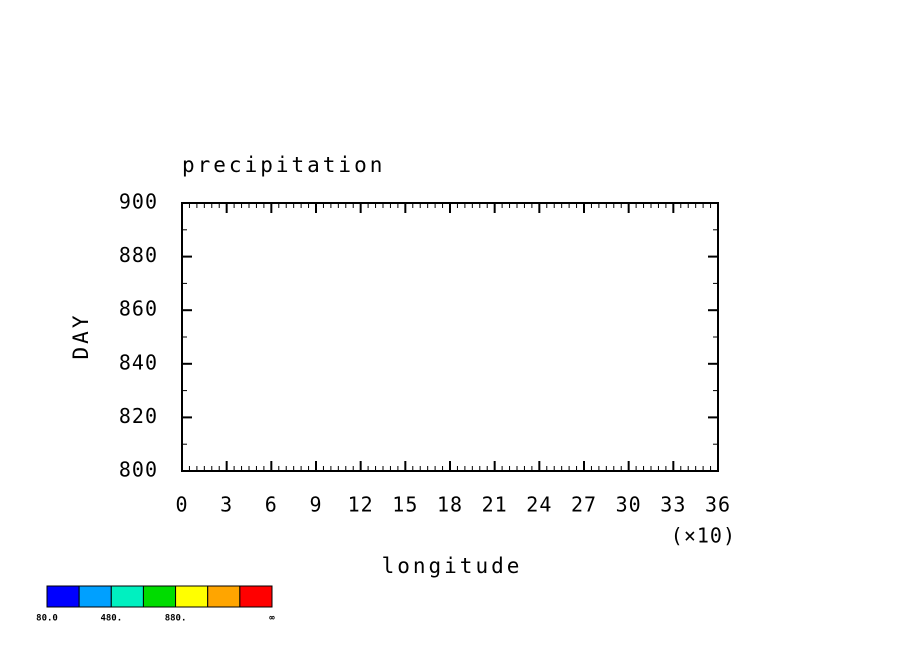  Describe the element at coordinates (495, 505) in the screenshot. I see `x-tick-label: 21` at that location.